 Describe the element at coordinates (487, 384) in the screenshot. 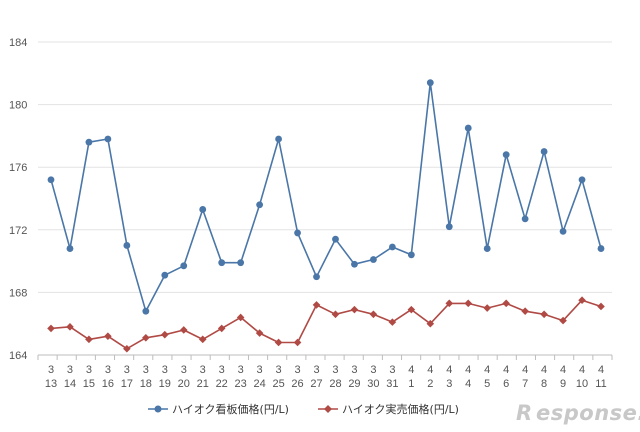

I see `x-tick-day: 5` at that location.